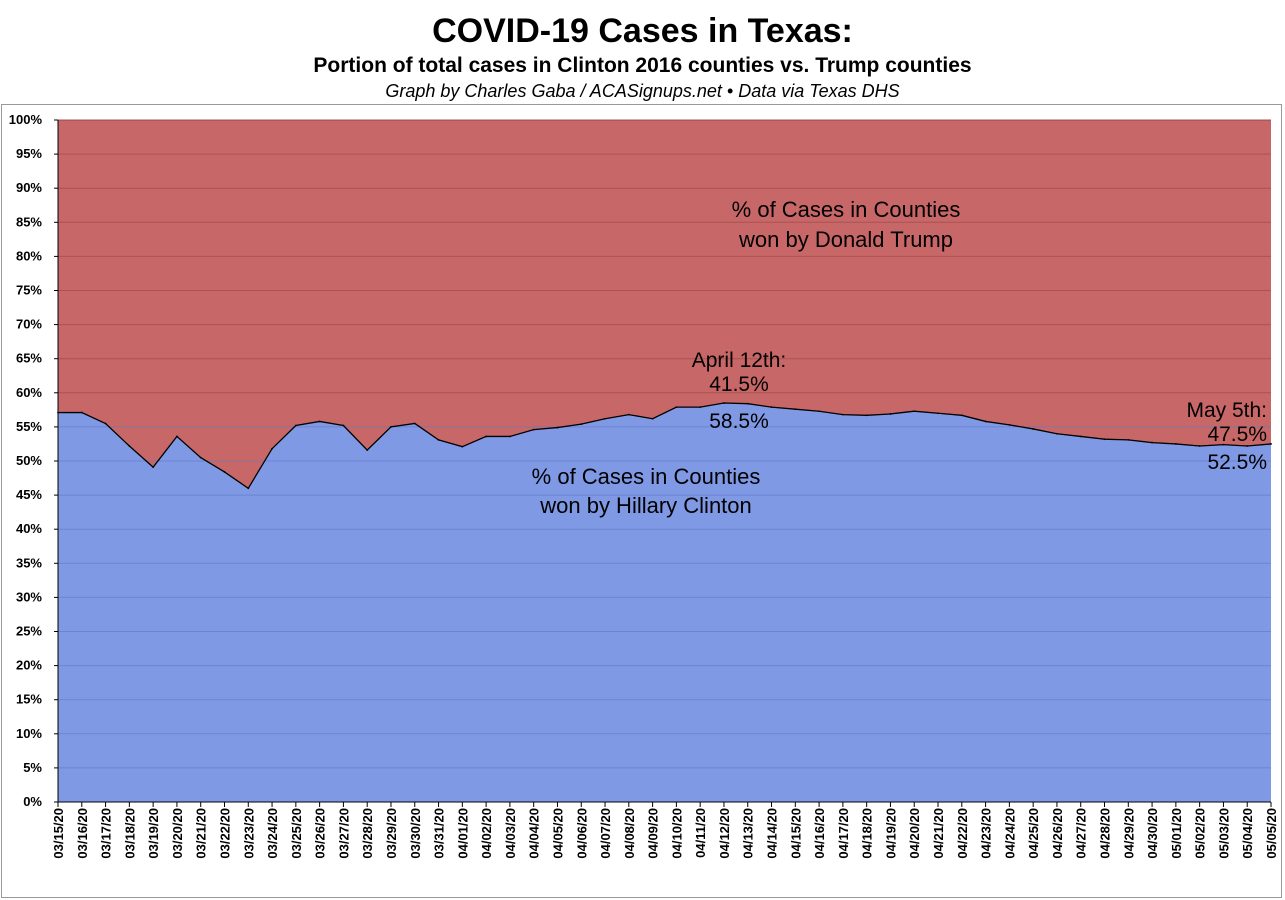 The height and width of the screenshot is (900, 1285). What do you see at coordinates (248, 833) in the screenshot?
I see `x-tick-label: 03/23/20` at bounding box center [248, 833].